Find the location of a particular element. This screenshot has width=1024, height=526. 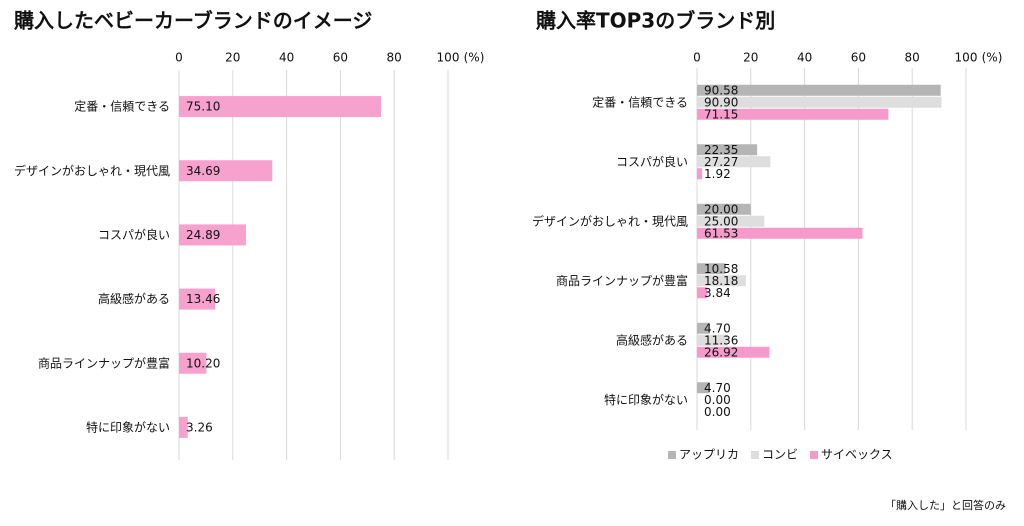

legend-label: サイベックス is located at coordinates (857, 455).